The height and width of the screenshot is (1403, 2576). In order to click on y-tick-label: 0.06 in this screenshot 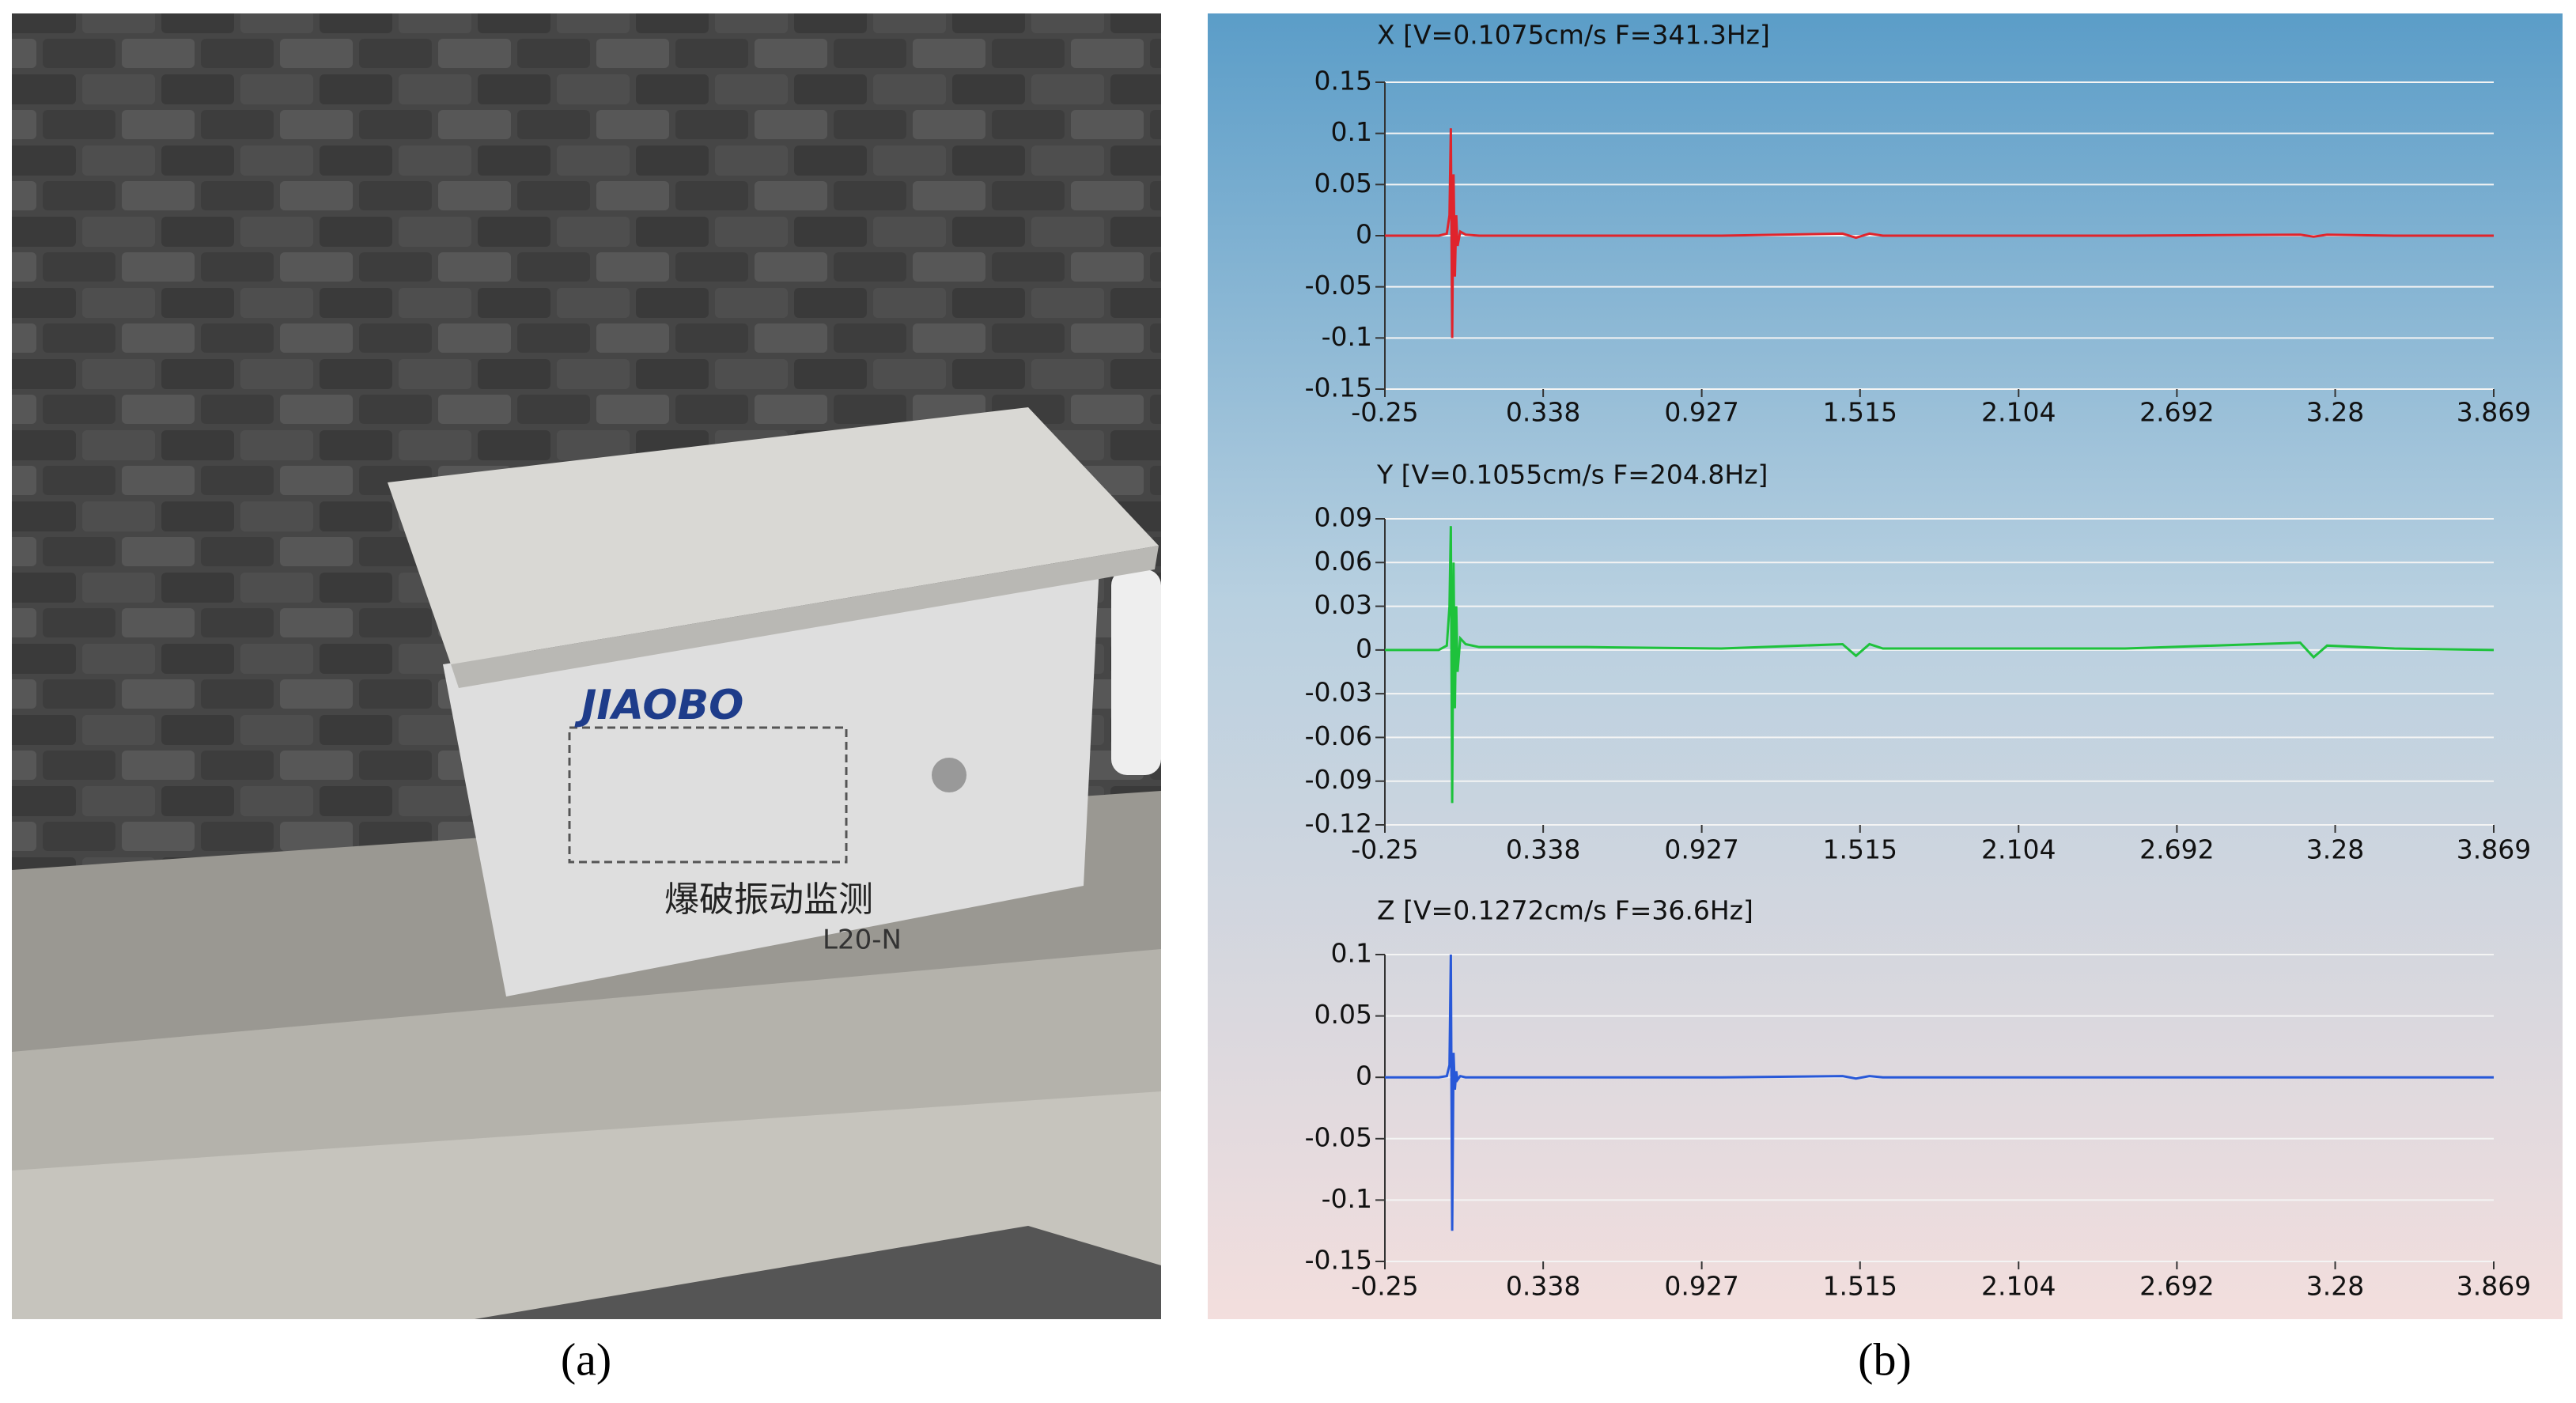, I will do `click(1343, 561)`.